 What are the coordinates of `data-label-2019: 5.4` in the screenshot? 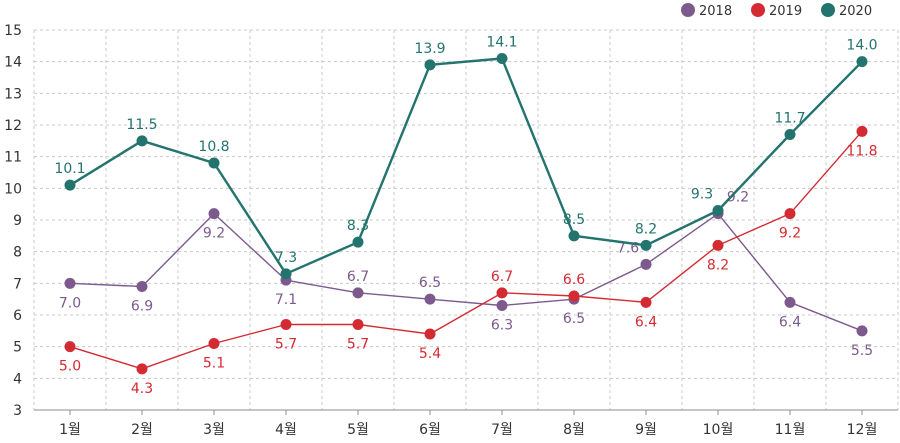 It's located at (430, 354).